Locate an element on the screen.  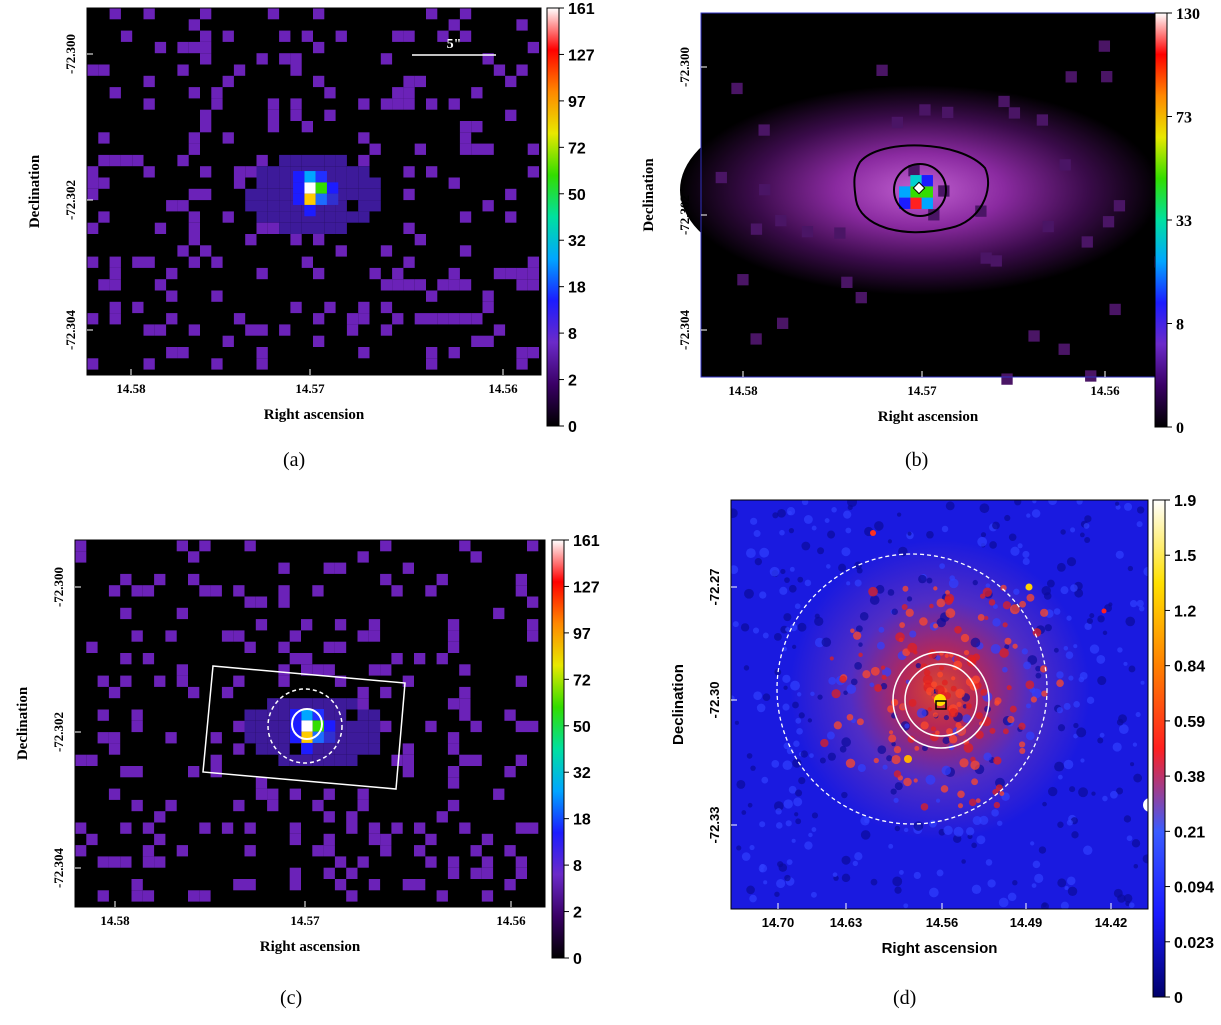
colorbar-tick-label: 32 is located at coordinates (582, 773).